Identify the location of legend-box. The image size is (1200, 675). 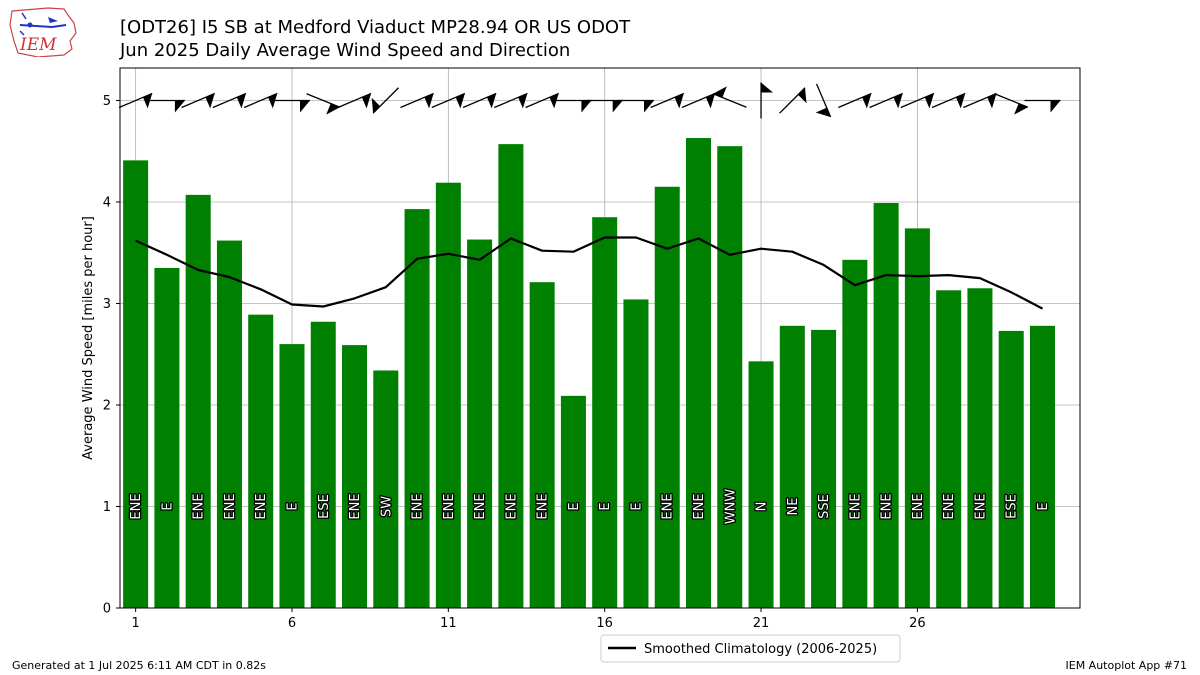
(750, 648).